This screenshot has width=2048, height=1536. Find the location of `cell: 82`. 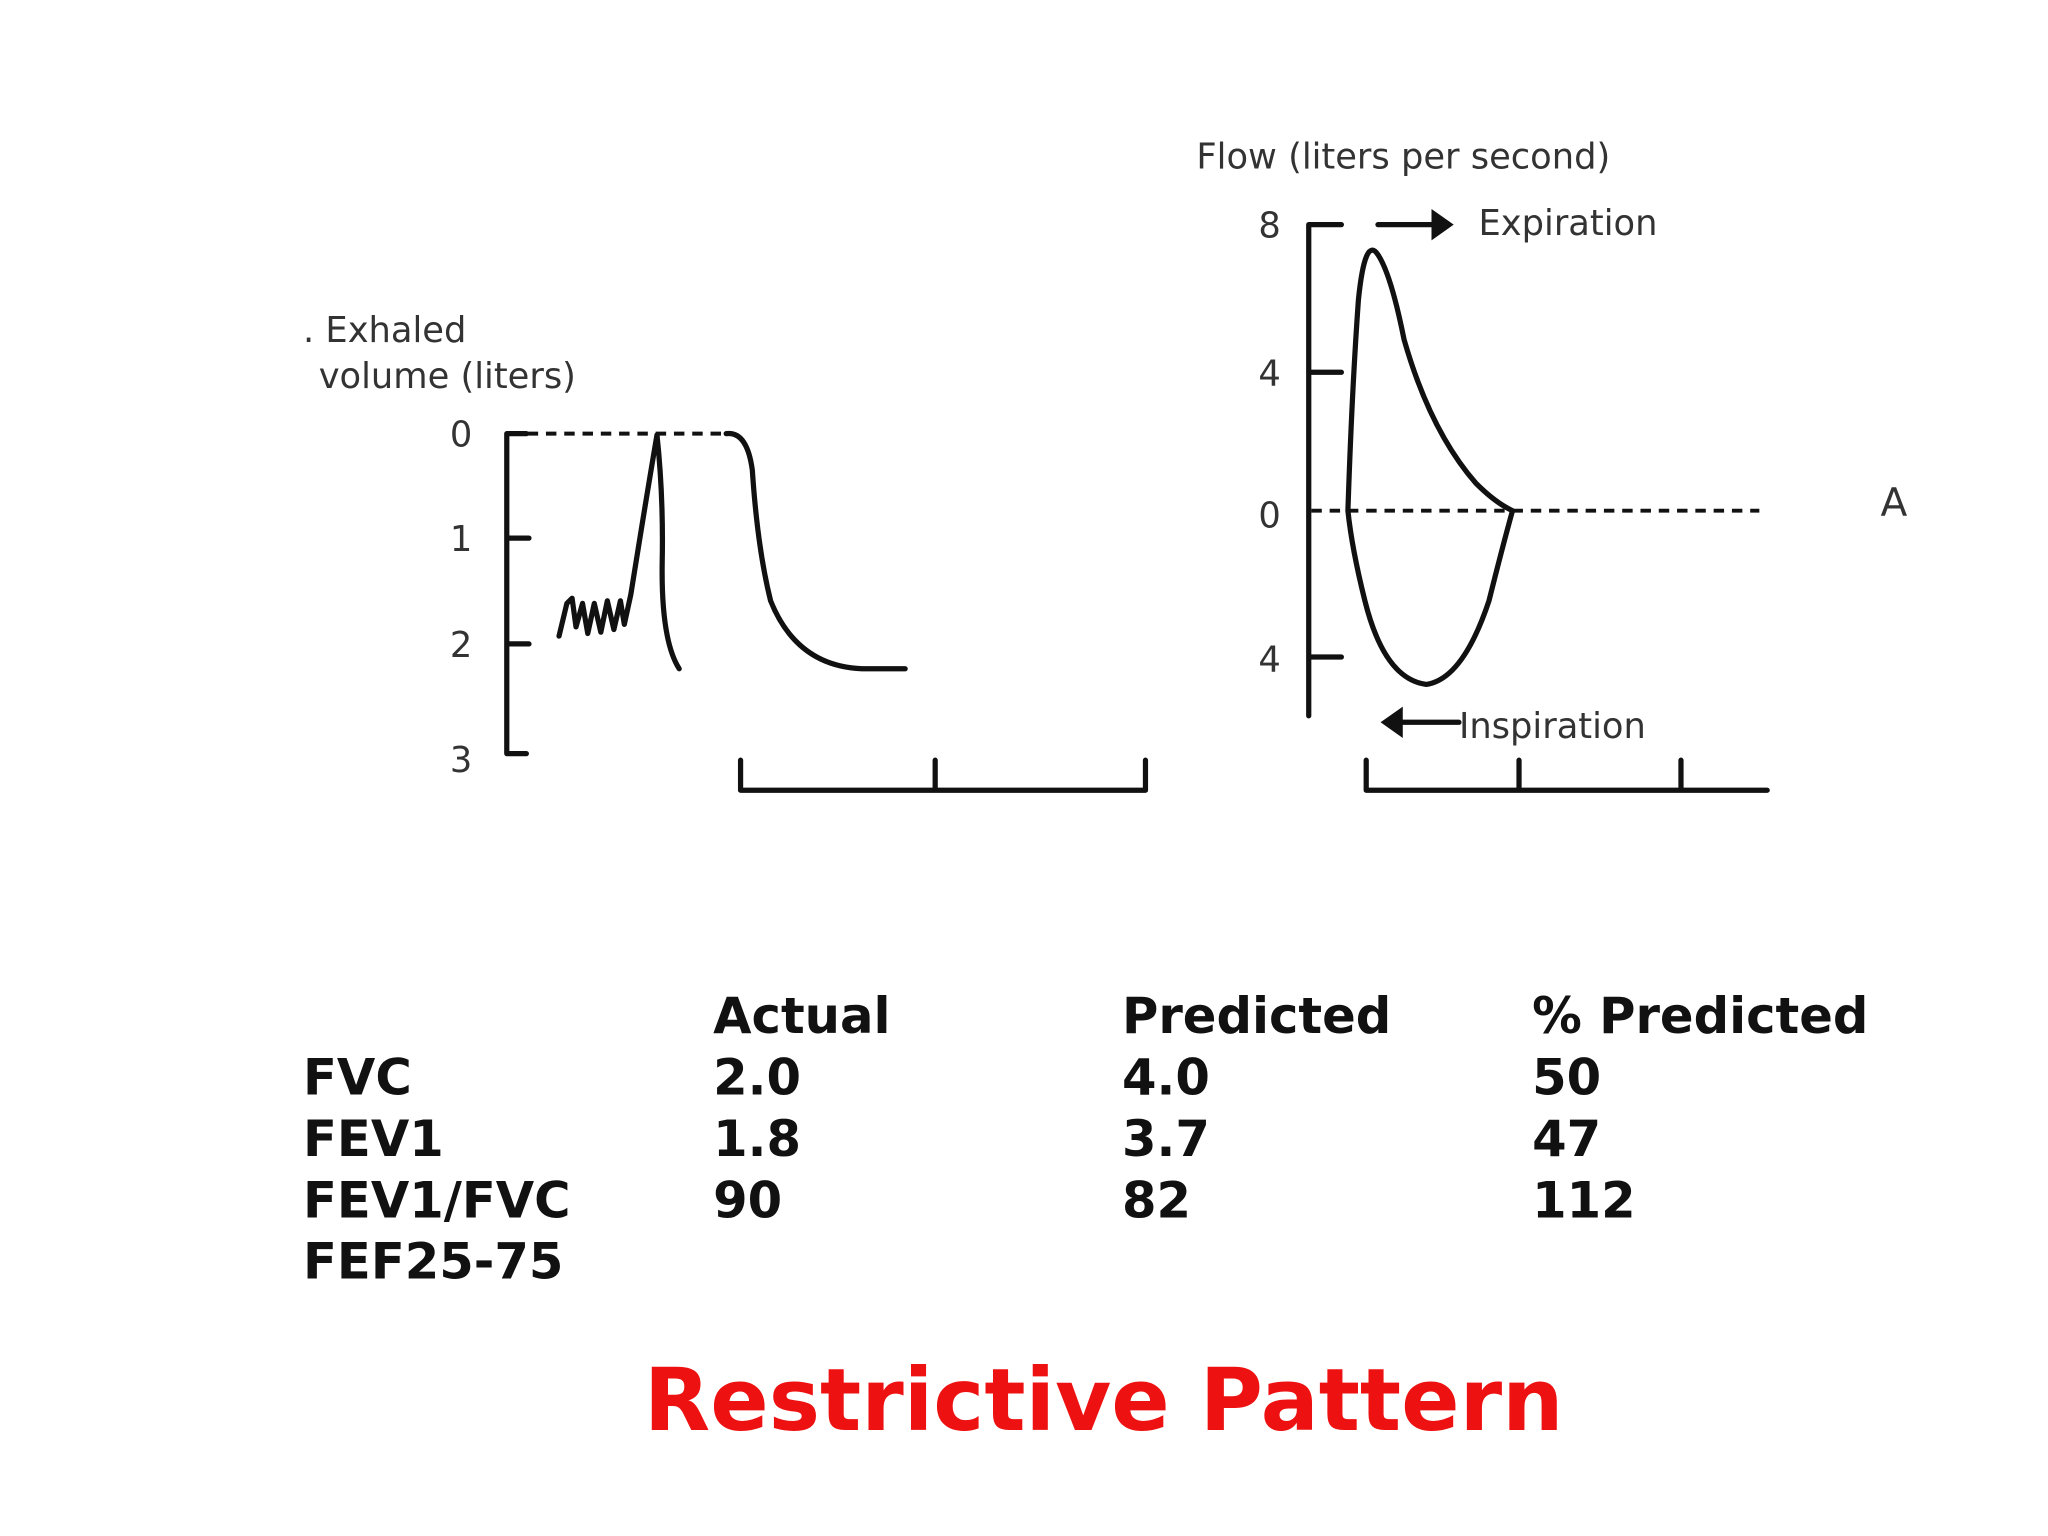

cell: 82 is located at coordinates (1156, 1200).